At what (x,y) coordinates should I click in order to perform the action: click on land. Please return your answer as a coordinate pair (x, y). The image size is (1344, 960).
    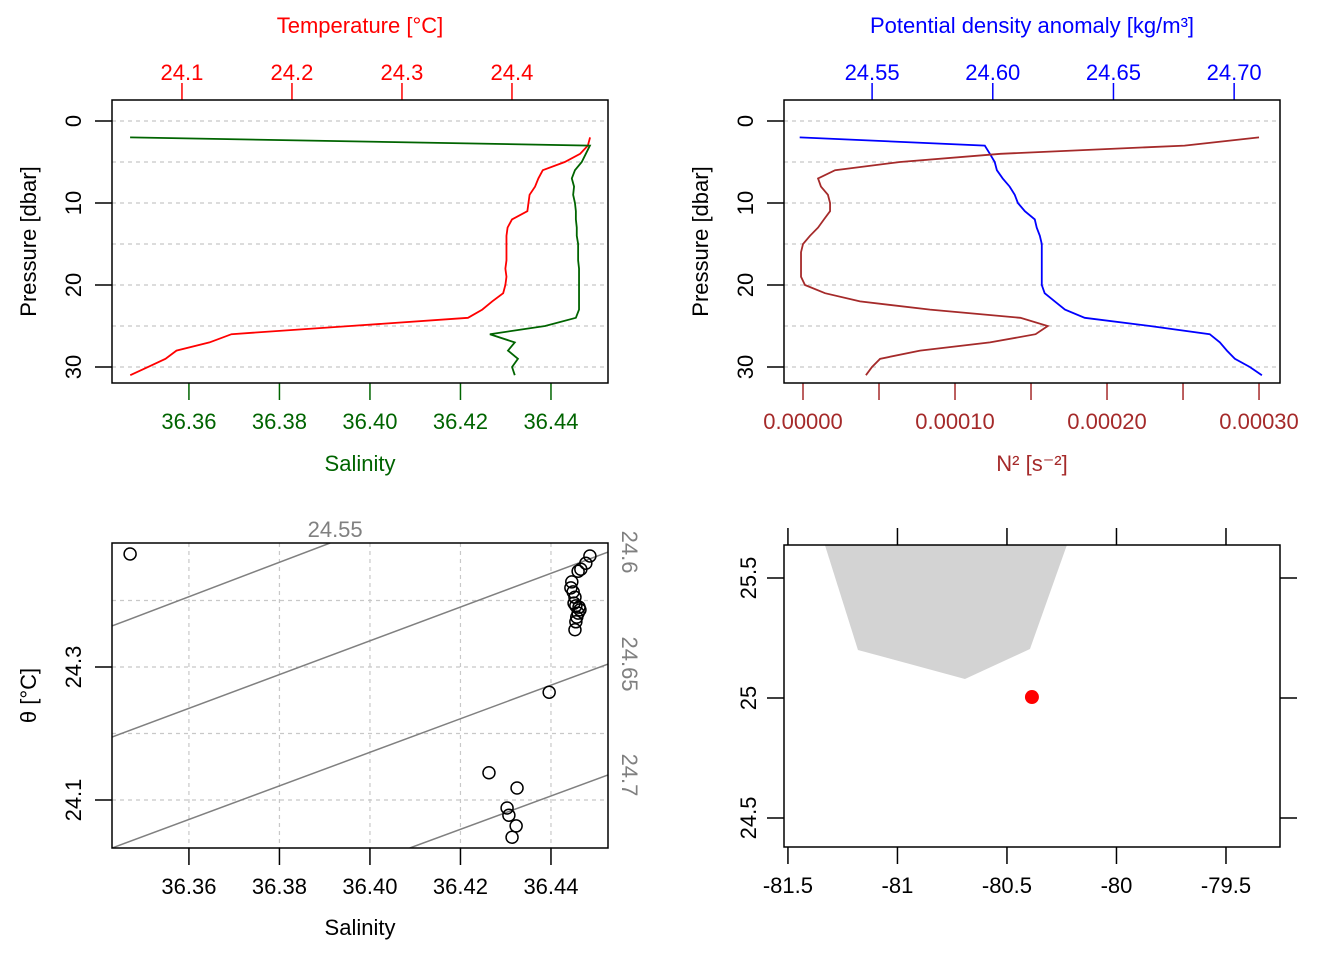
    Looking at the image, I should click on (945, 612).